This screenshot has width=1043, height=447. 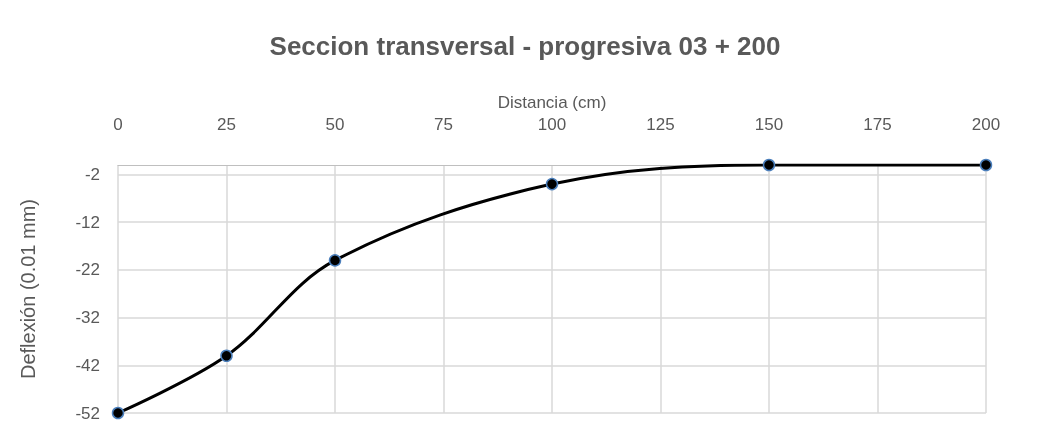 I want to click on x-tick-label: 175, so click(x=877, y=124).